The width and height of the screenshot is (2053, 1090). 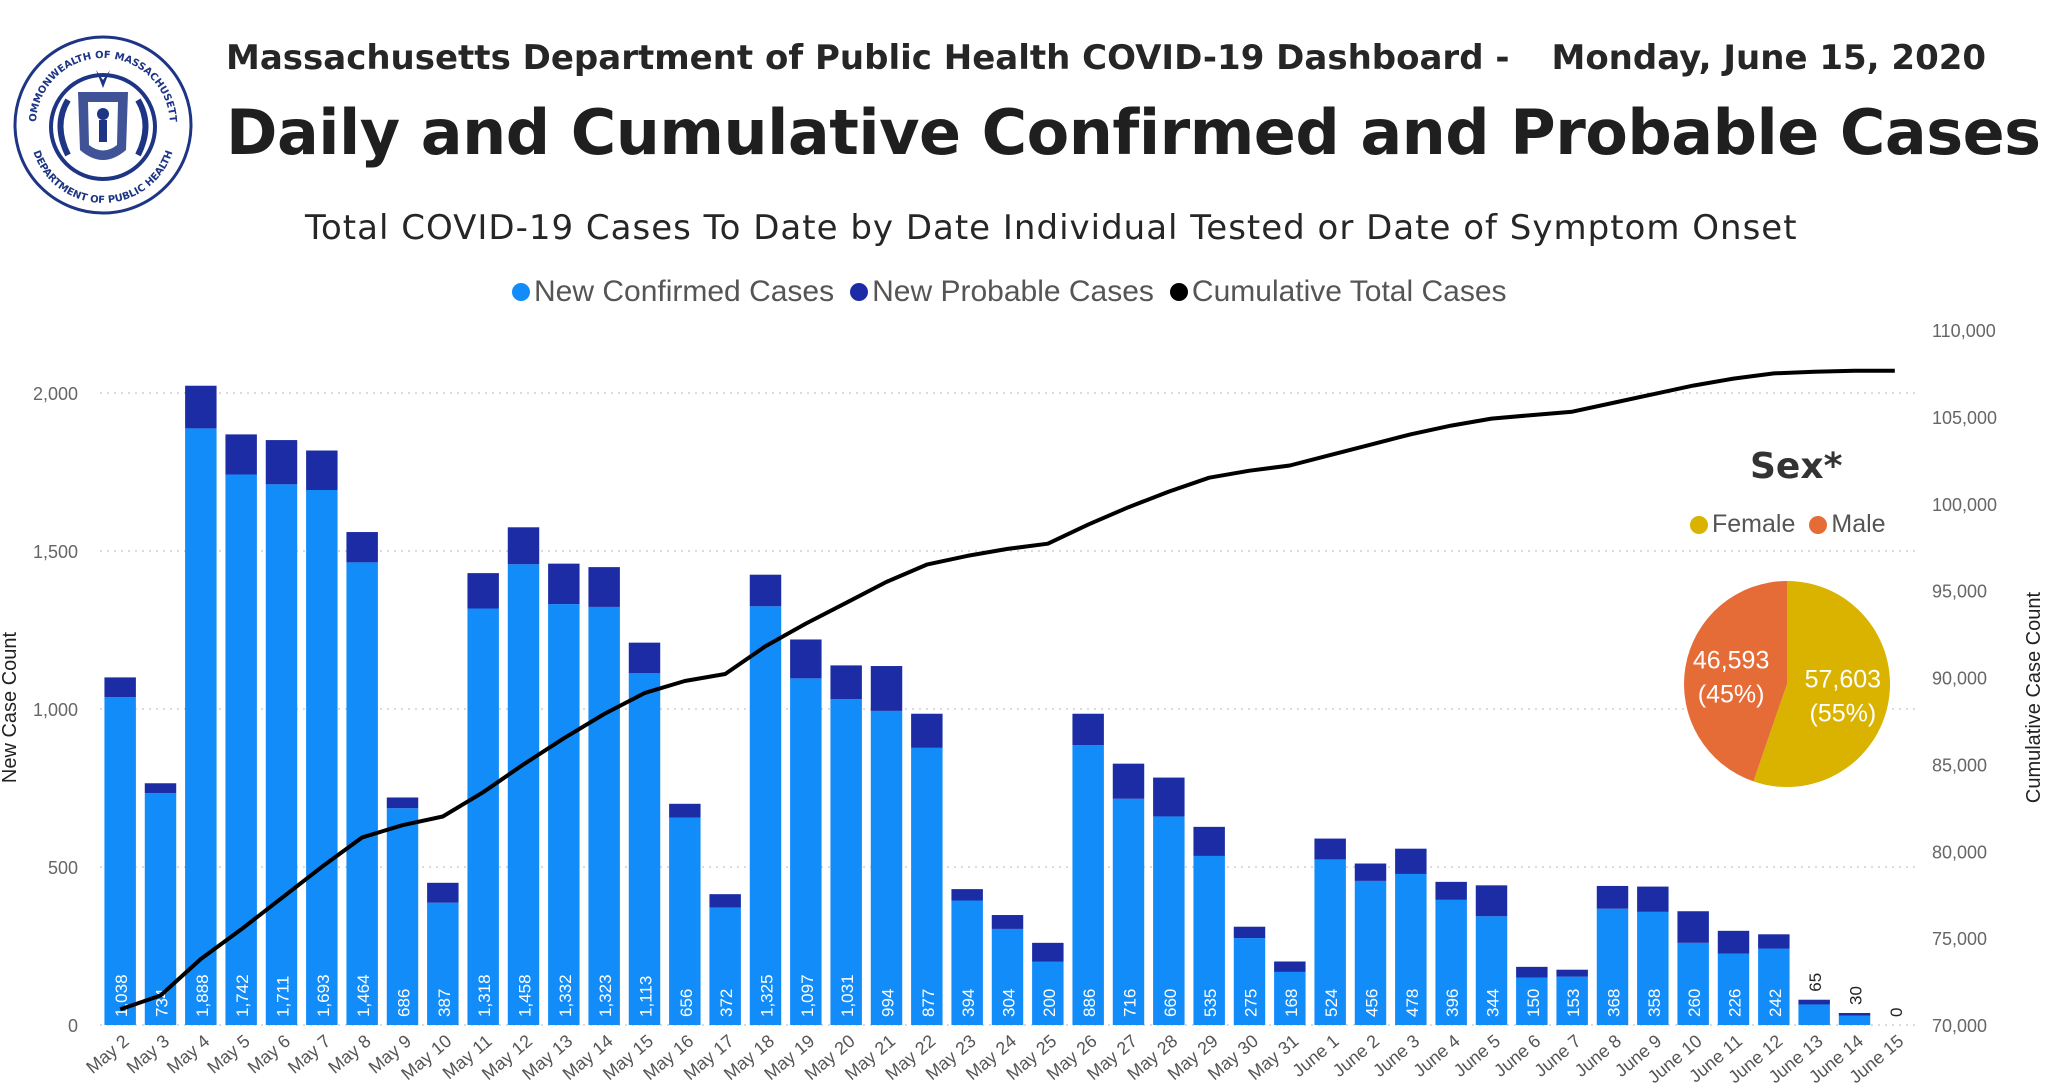 I want to click on bar-value-label: 372, so click(x=726, y=1003).